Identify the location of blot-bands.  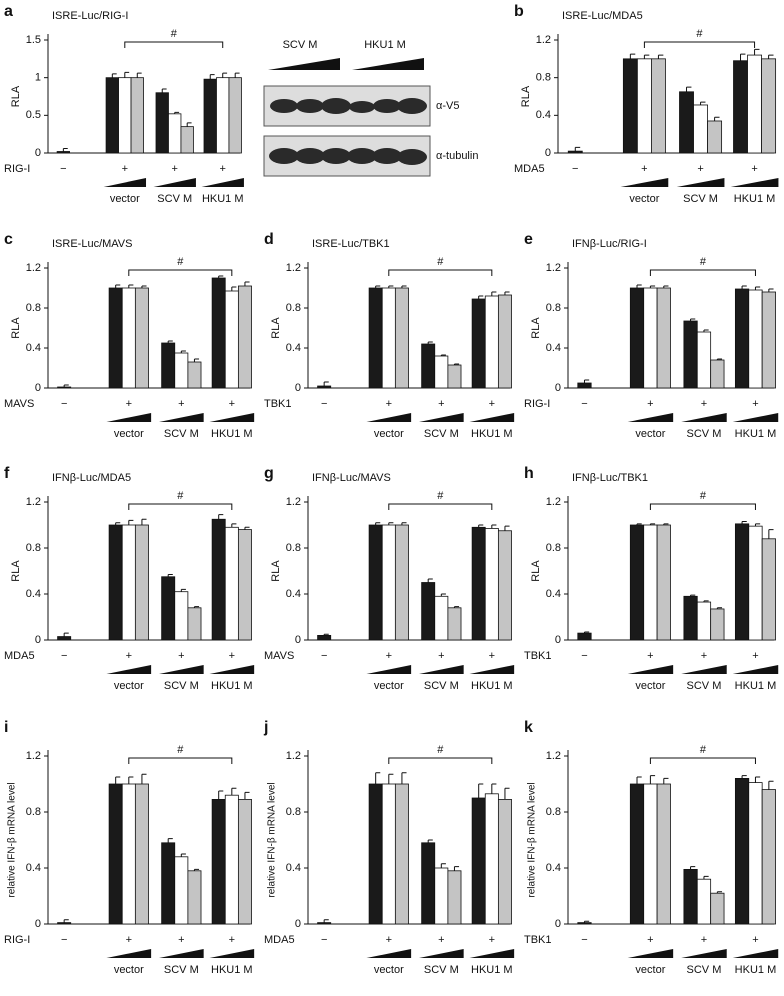
(348, 131).